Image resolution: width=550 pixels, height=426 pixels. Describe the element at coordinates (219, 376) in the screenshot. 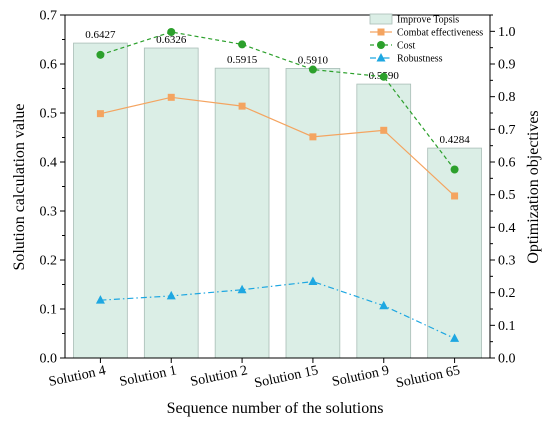

I see `x-tick-label: Solution 2` at that location.